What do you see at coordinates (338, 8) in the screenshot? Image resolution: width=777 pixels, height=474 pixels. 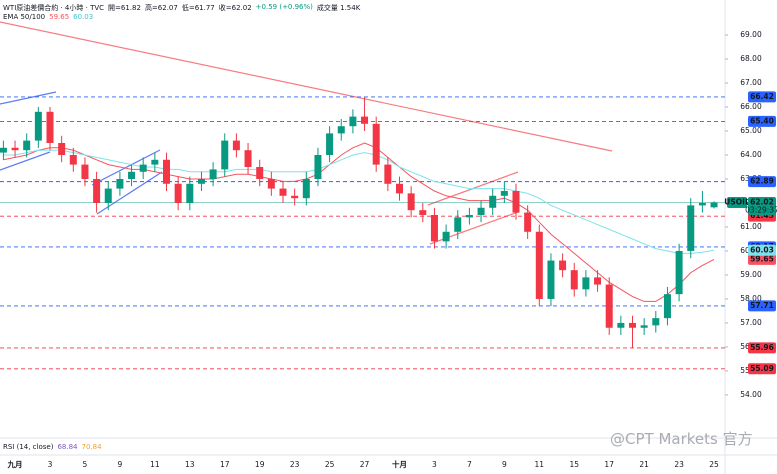 I see `volume: 成交量 1.54K` at bounding box center [338, 8].